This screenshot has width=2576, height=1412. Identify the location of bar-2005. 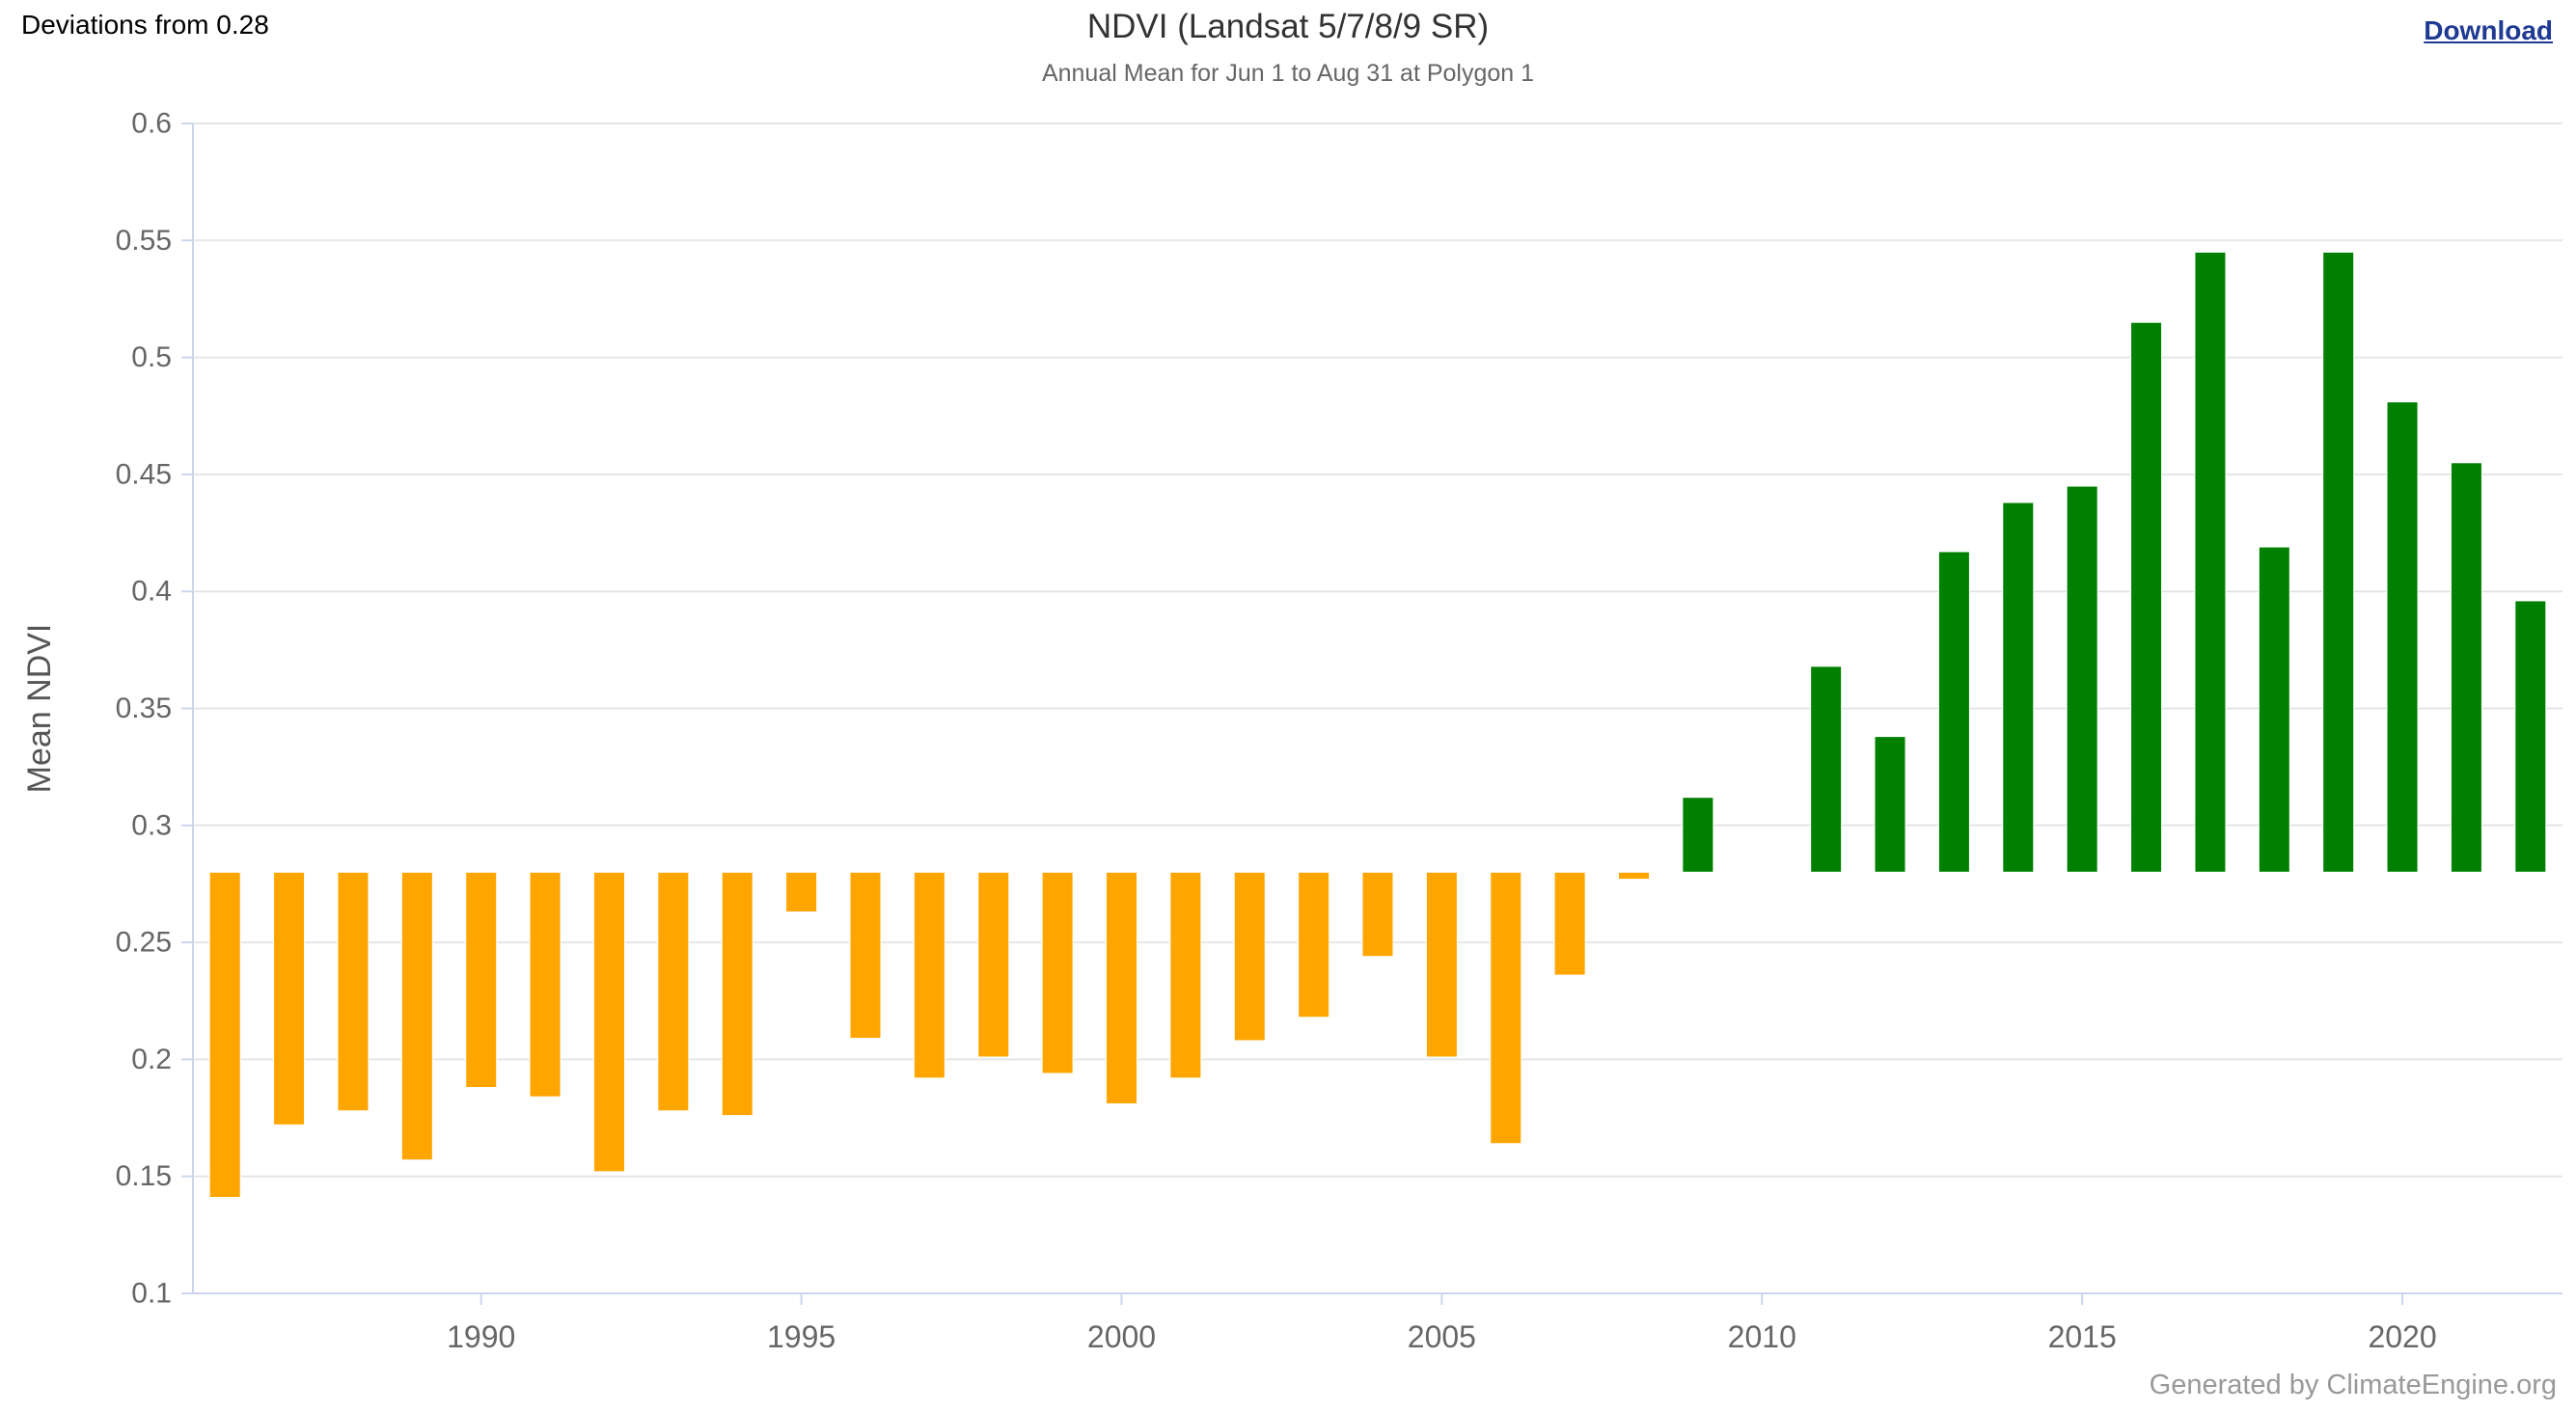
(1441, 964).